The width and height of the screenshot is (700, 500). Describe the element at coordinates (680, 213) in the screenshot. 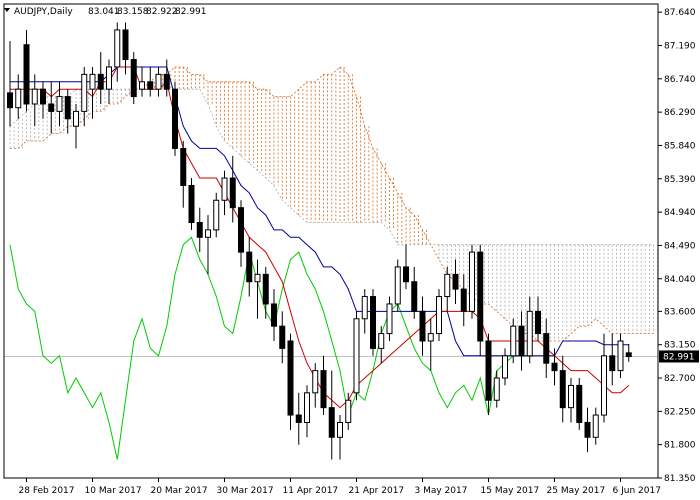

I see `y-tick-label: 84.940` at that location.